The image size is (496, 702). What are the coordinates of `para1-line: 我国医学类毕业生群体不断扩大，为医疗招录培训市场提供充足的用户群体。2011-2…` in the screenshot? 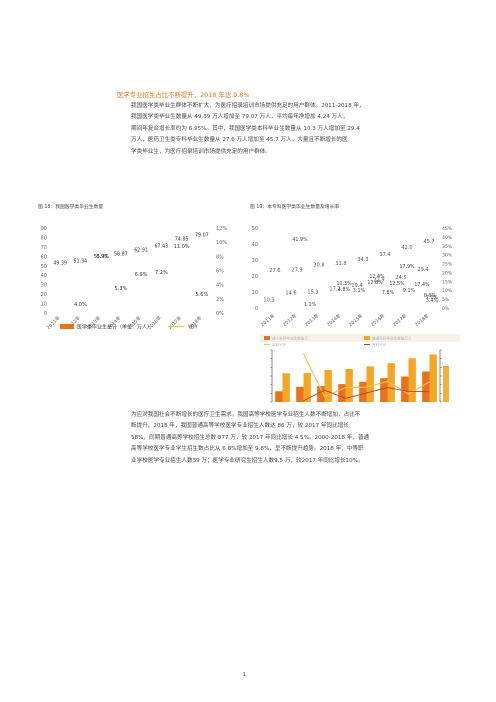 It's located at (248, 106).